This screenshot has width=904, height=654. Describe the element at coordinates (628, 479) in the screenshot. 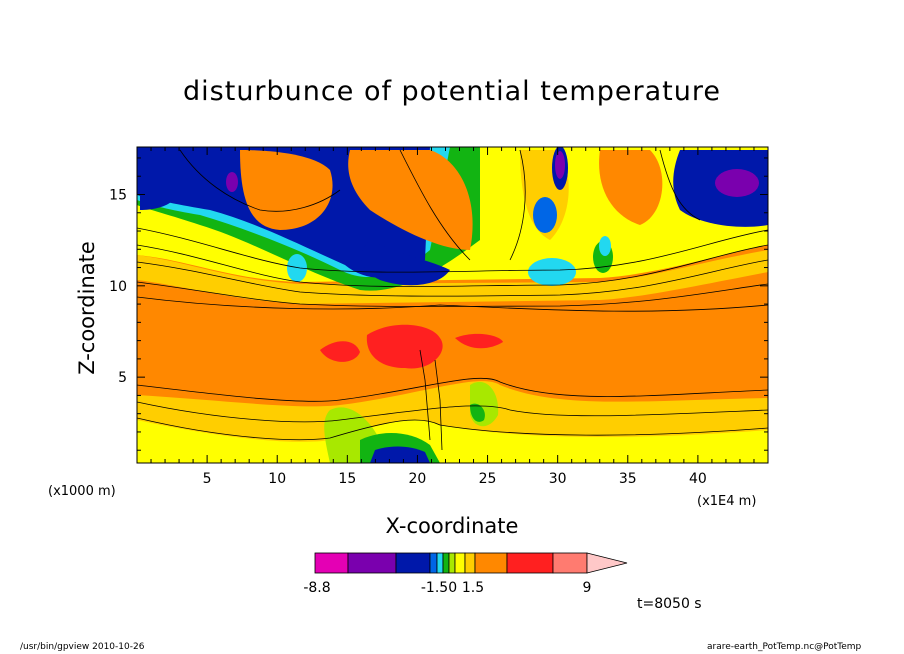

I see `x-tick-label: 35` at that location.